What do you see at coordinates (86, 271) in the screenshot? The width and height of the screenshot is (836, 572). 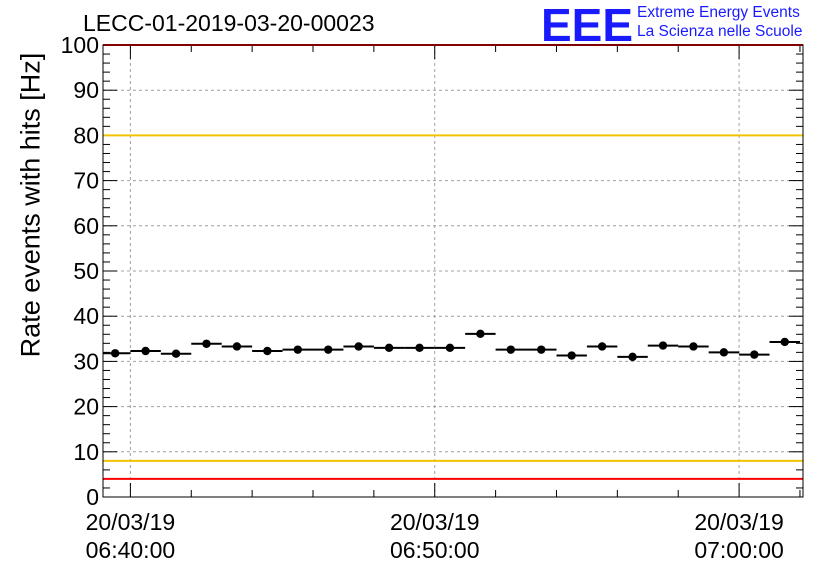 I see `y-tick-label: 50` at bounding box center [86, 271].